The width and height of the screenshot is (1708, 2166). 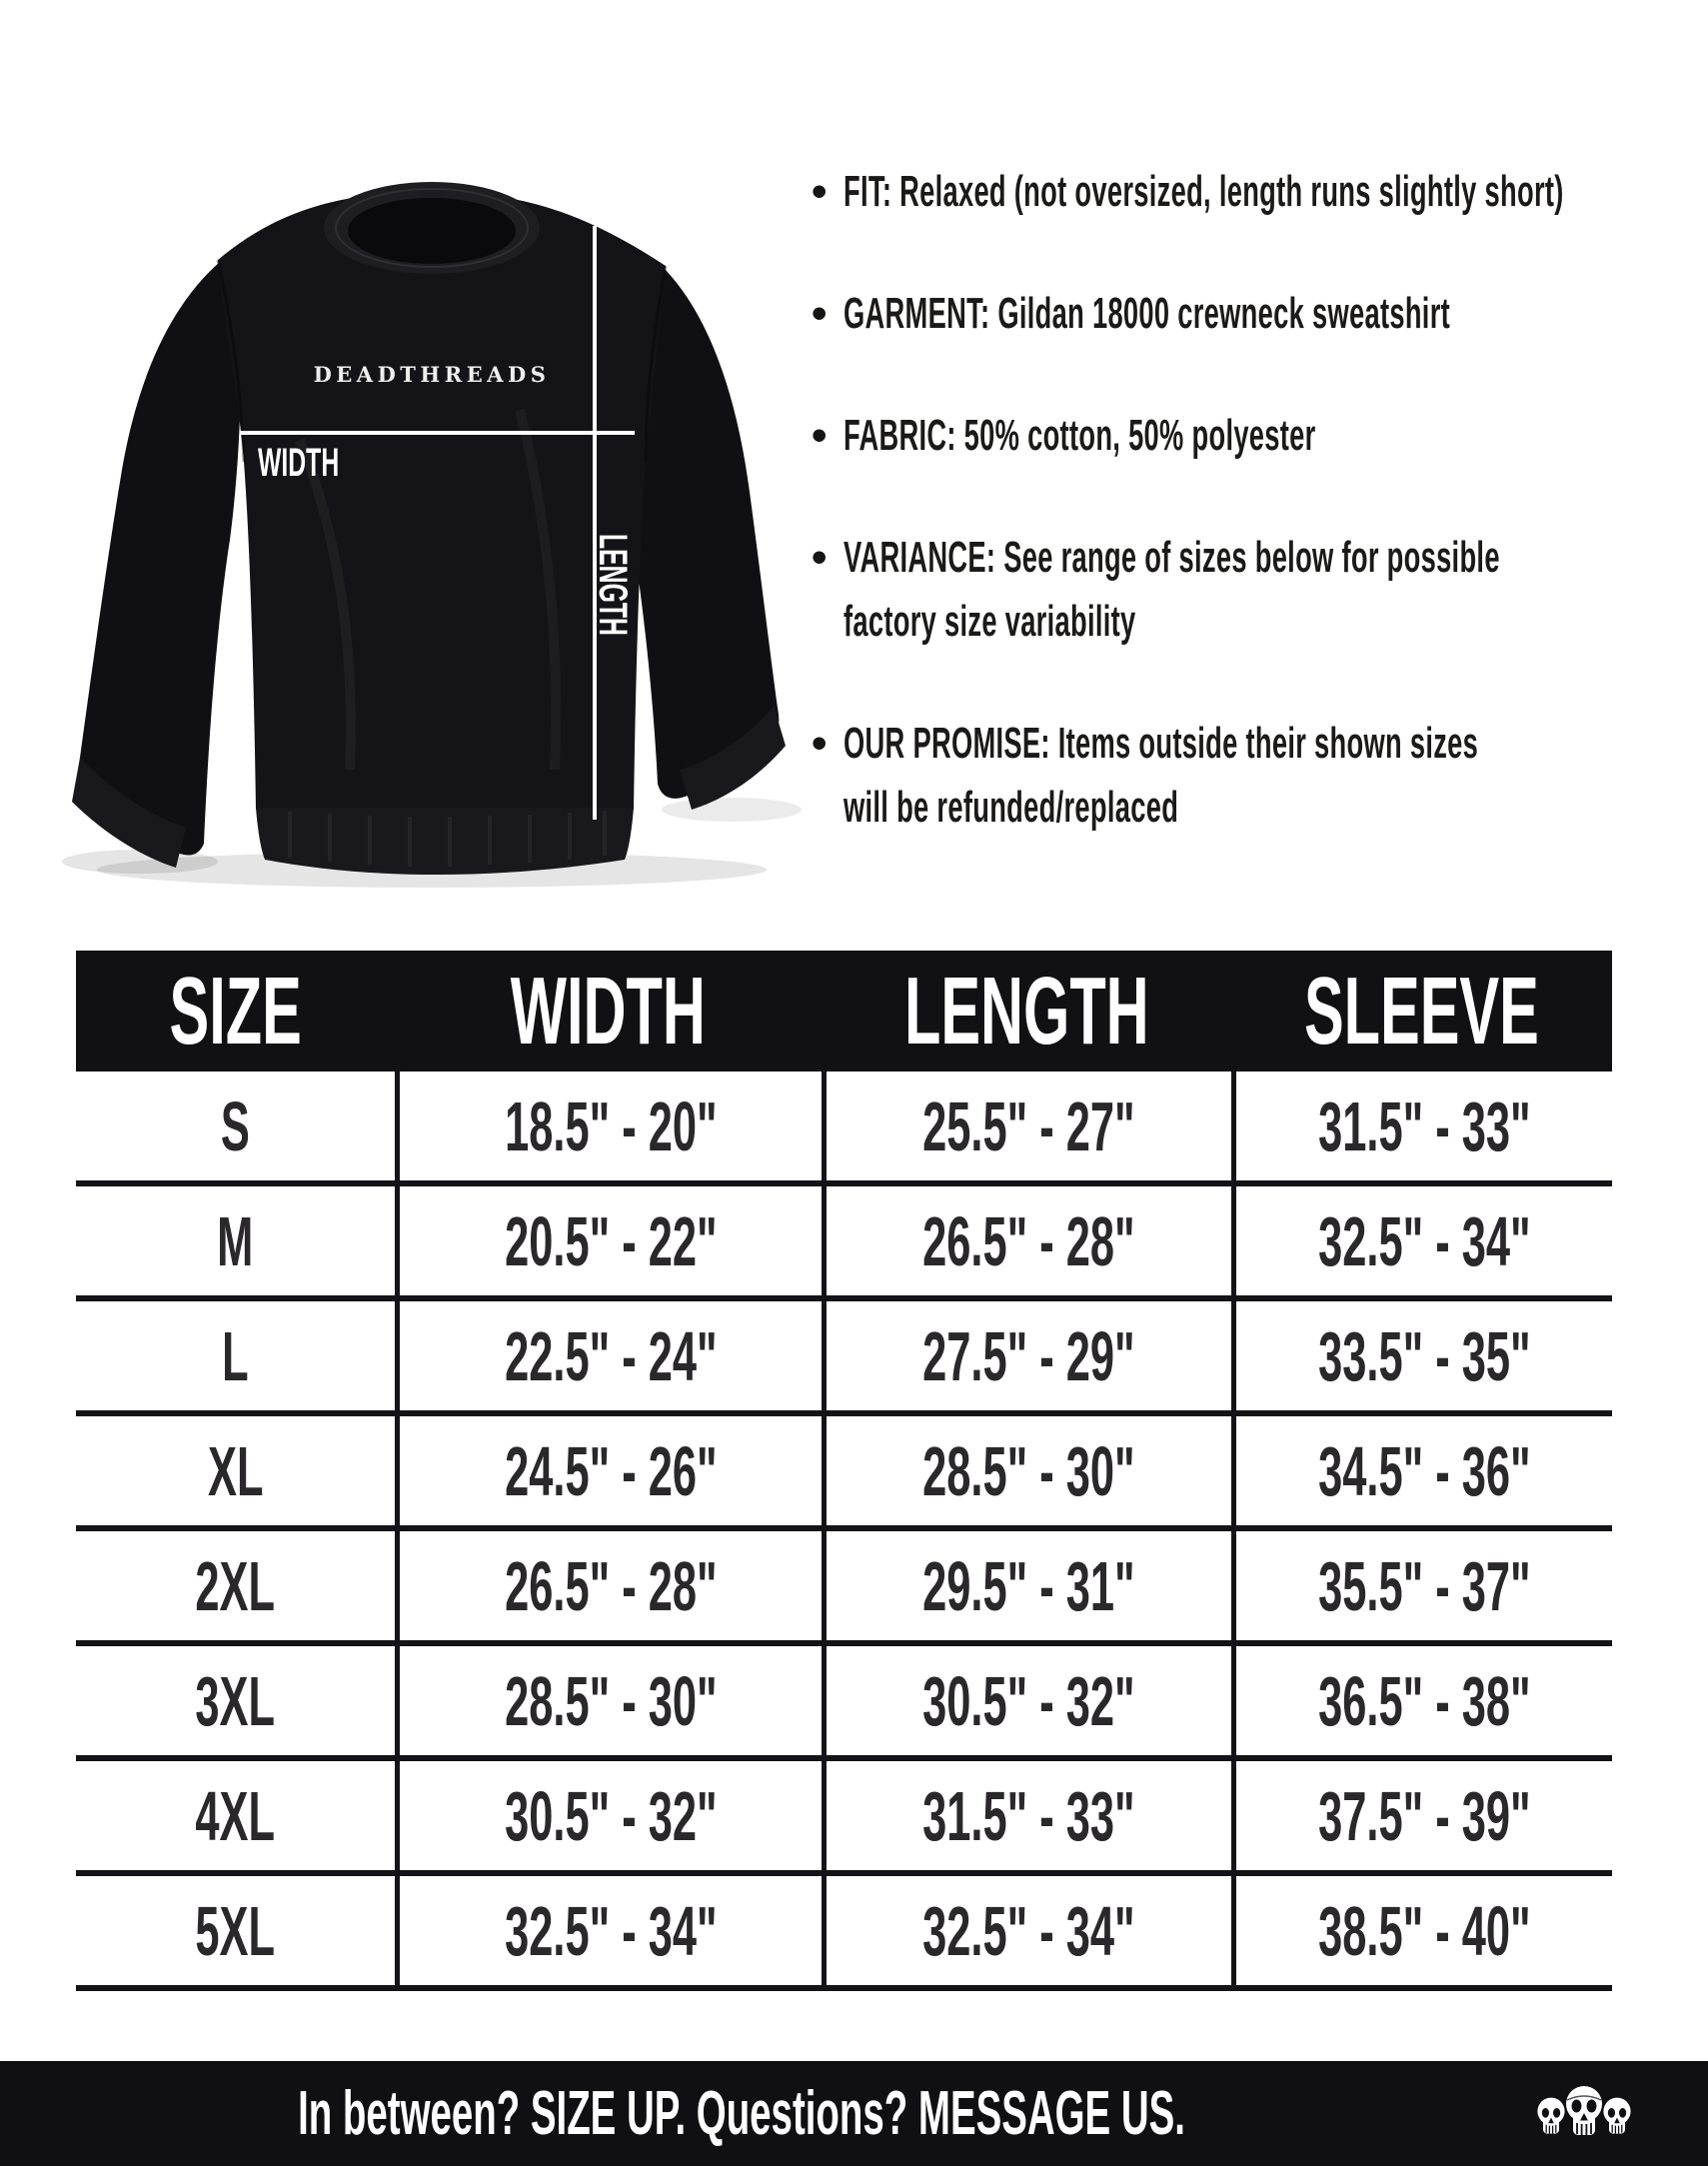 I want to click on column-header-width: WIDTH, so click(x=608, y=1011).